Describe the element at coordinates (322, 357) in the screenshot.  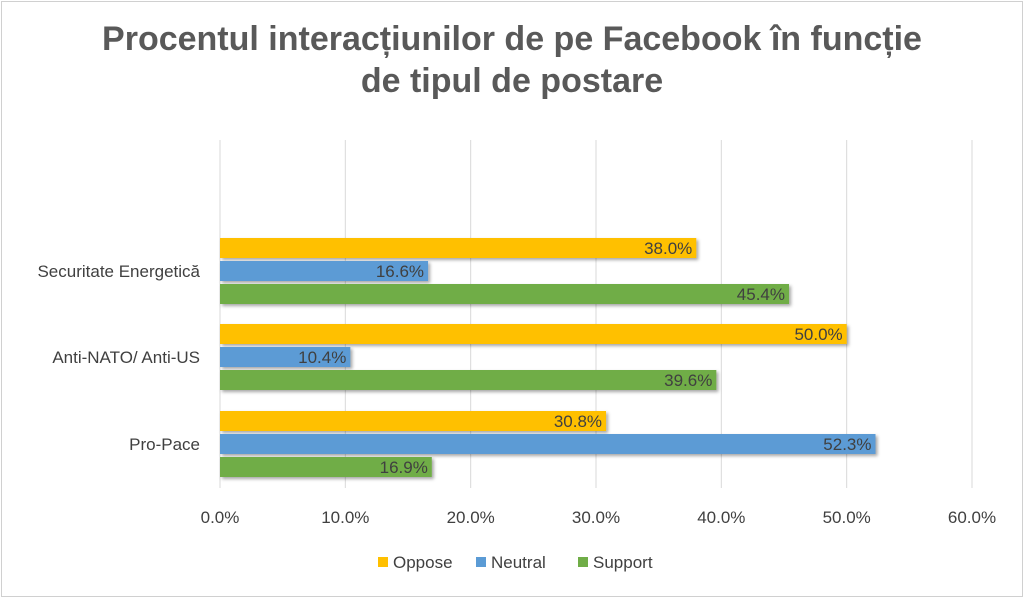
I see `data-label: 10.4%` at that location.